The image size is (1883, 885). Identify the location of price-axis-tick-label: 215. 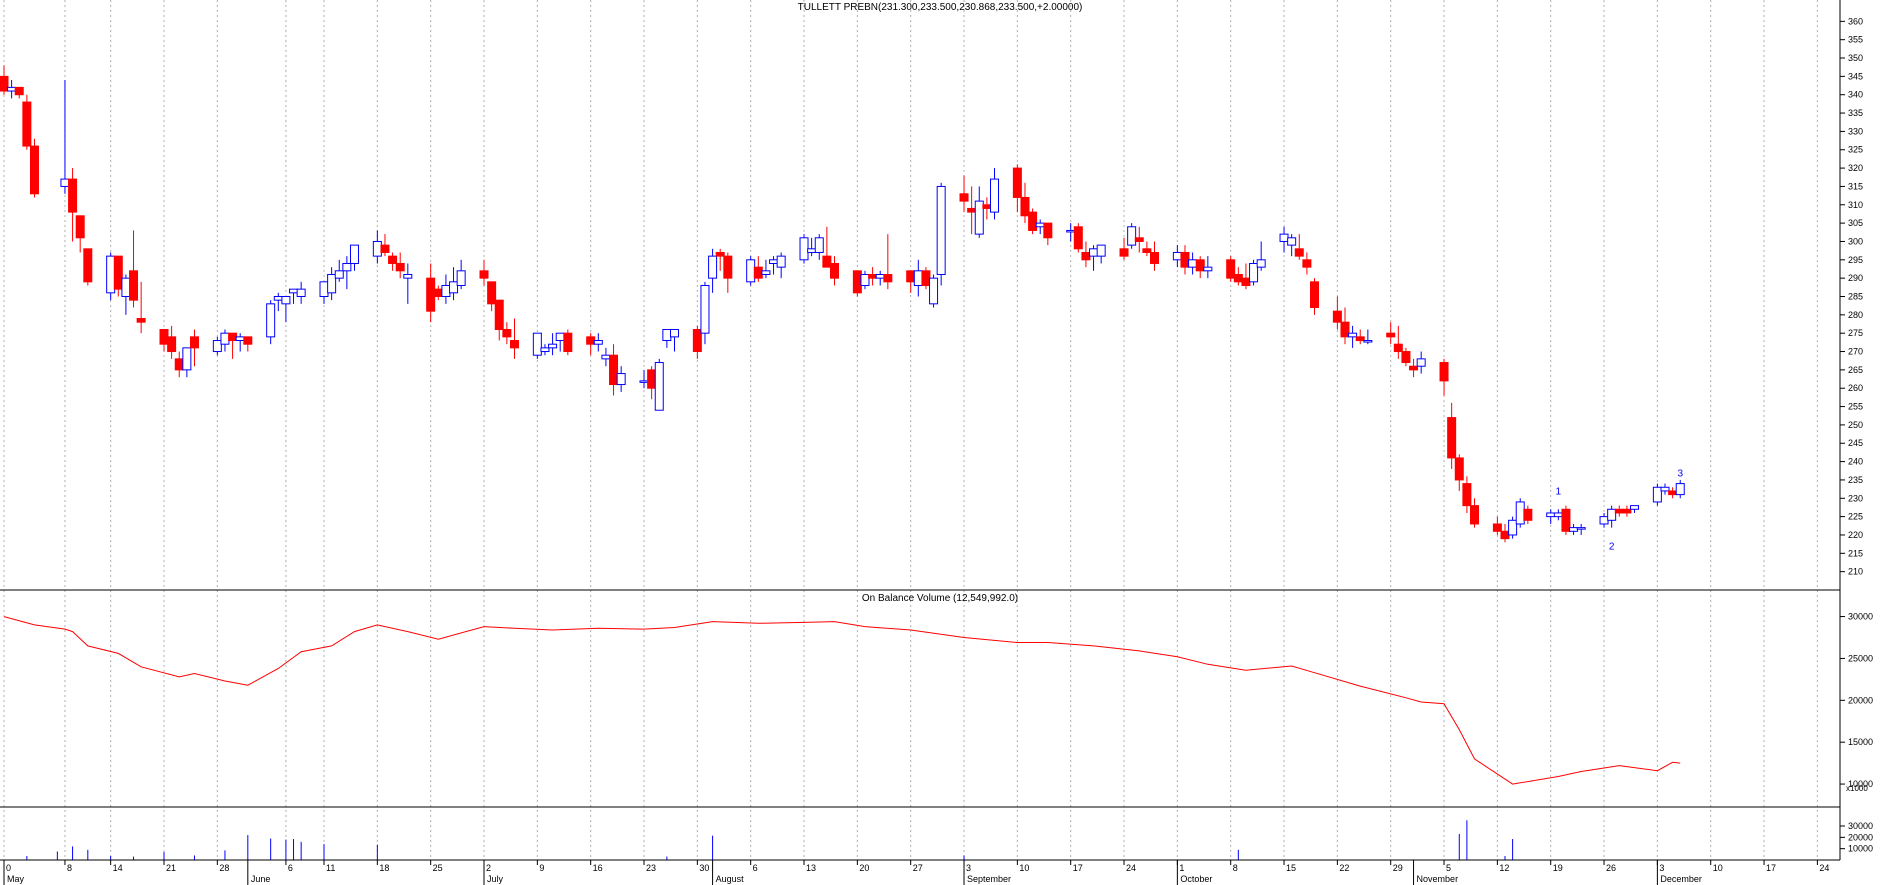
(1855, 553).